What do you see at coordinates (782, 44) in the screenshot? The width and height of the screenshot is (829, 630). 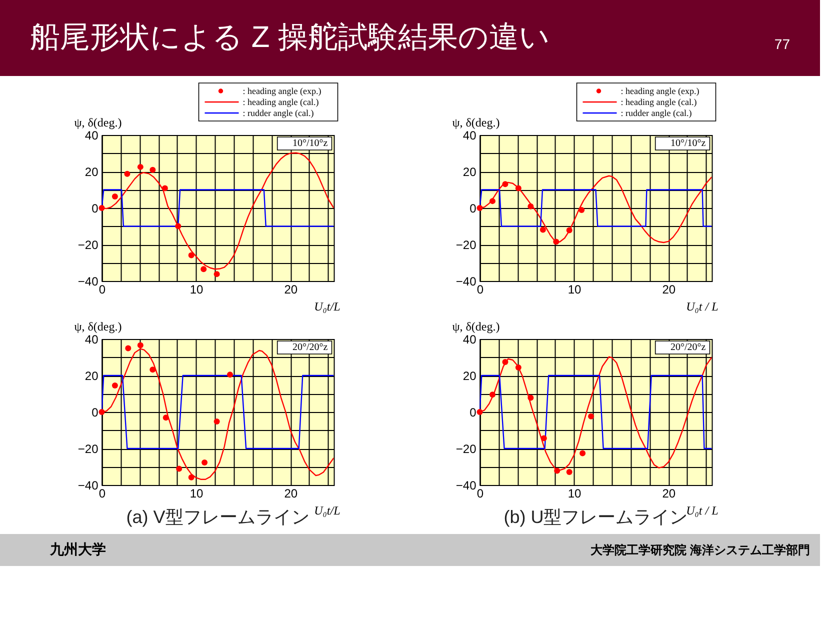 I see `text: 77` at bounding box center [782, 44].